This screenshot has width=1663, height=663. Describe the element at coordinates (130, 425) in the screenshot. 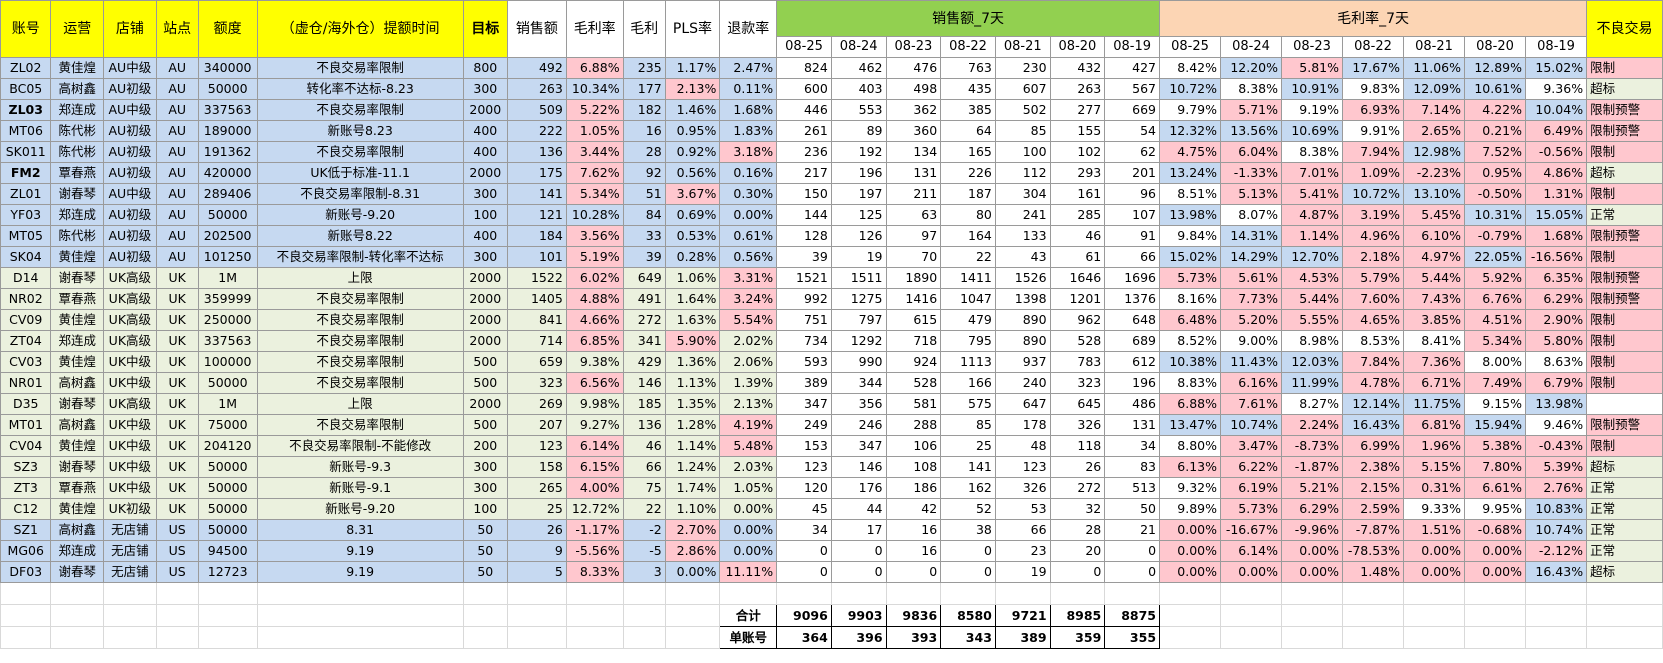

I see `cell-shop: UK中级` at that location.